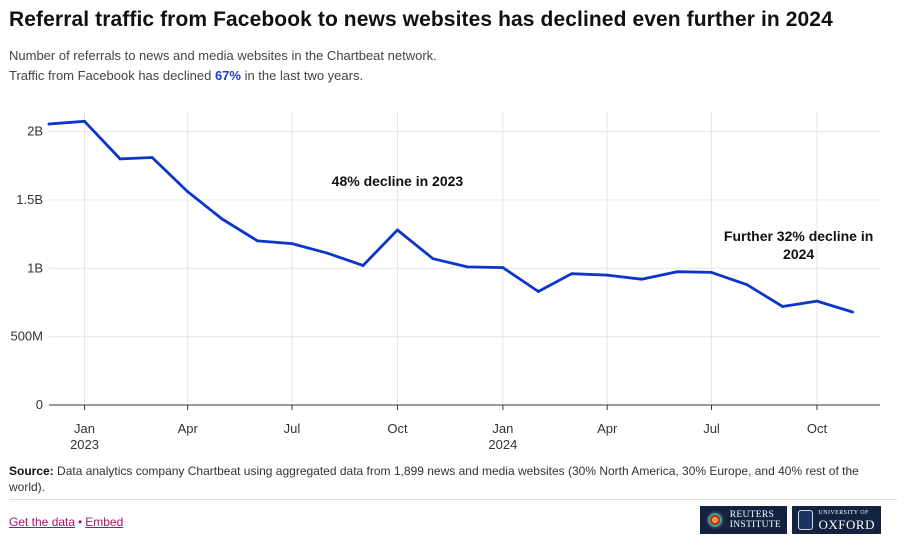 The width and height of the screenshot is (906, 551). Describe the element at coordinates (846, 524) in the screenshot. I see `oxford-line-2: OXFORD` at that location.